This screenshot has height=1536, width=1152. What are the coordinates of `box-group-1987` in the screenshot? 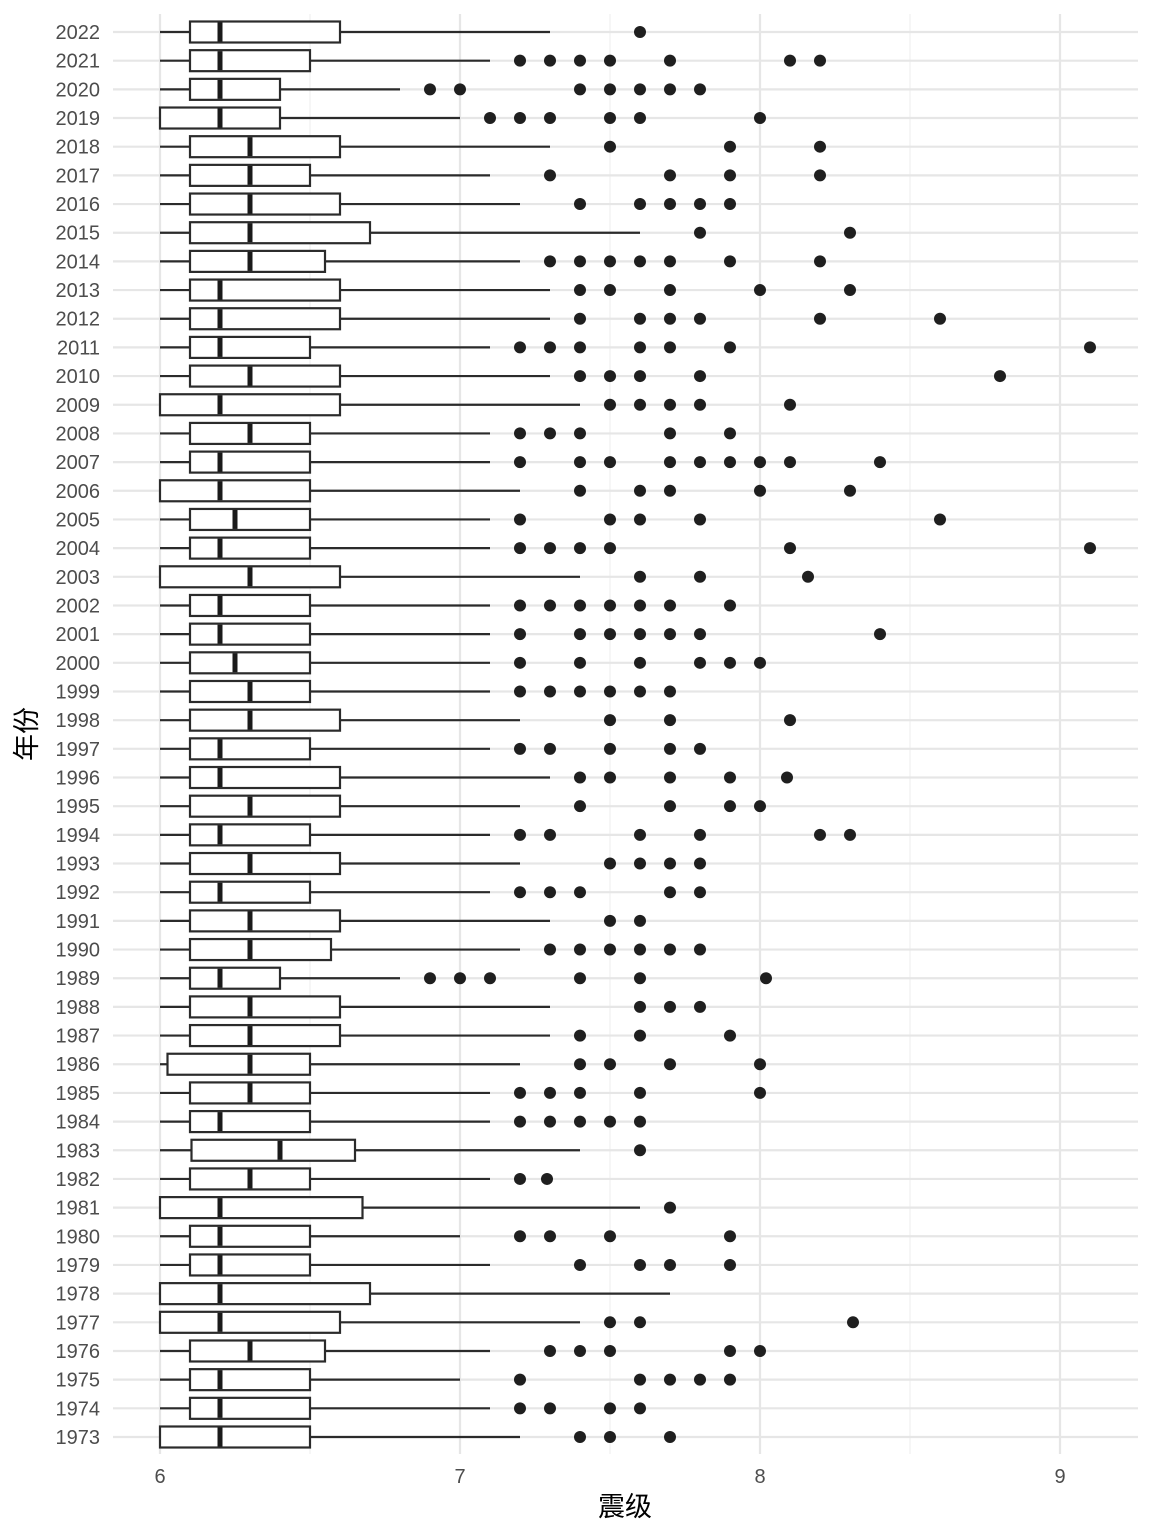 It's located at (448, 1035).